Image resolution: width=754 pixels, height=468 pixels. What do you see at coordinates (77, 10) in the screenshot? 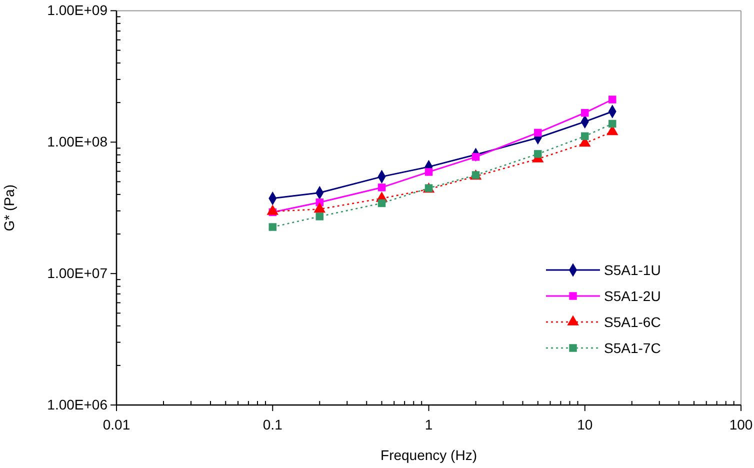
I see `y-tick-label: 1.00E+09` at bounding box center [77, 10].